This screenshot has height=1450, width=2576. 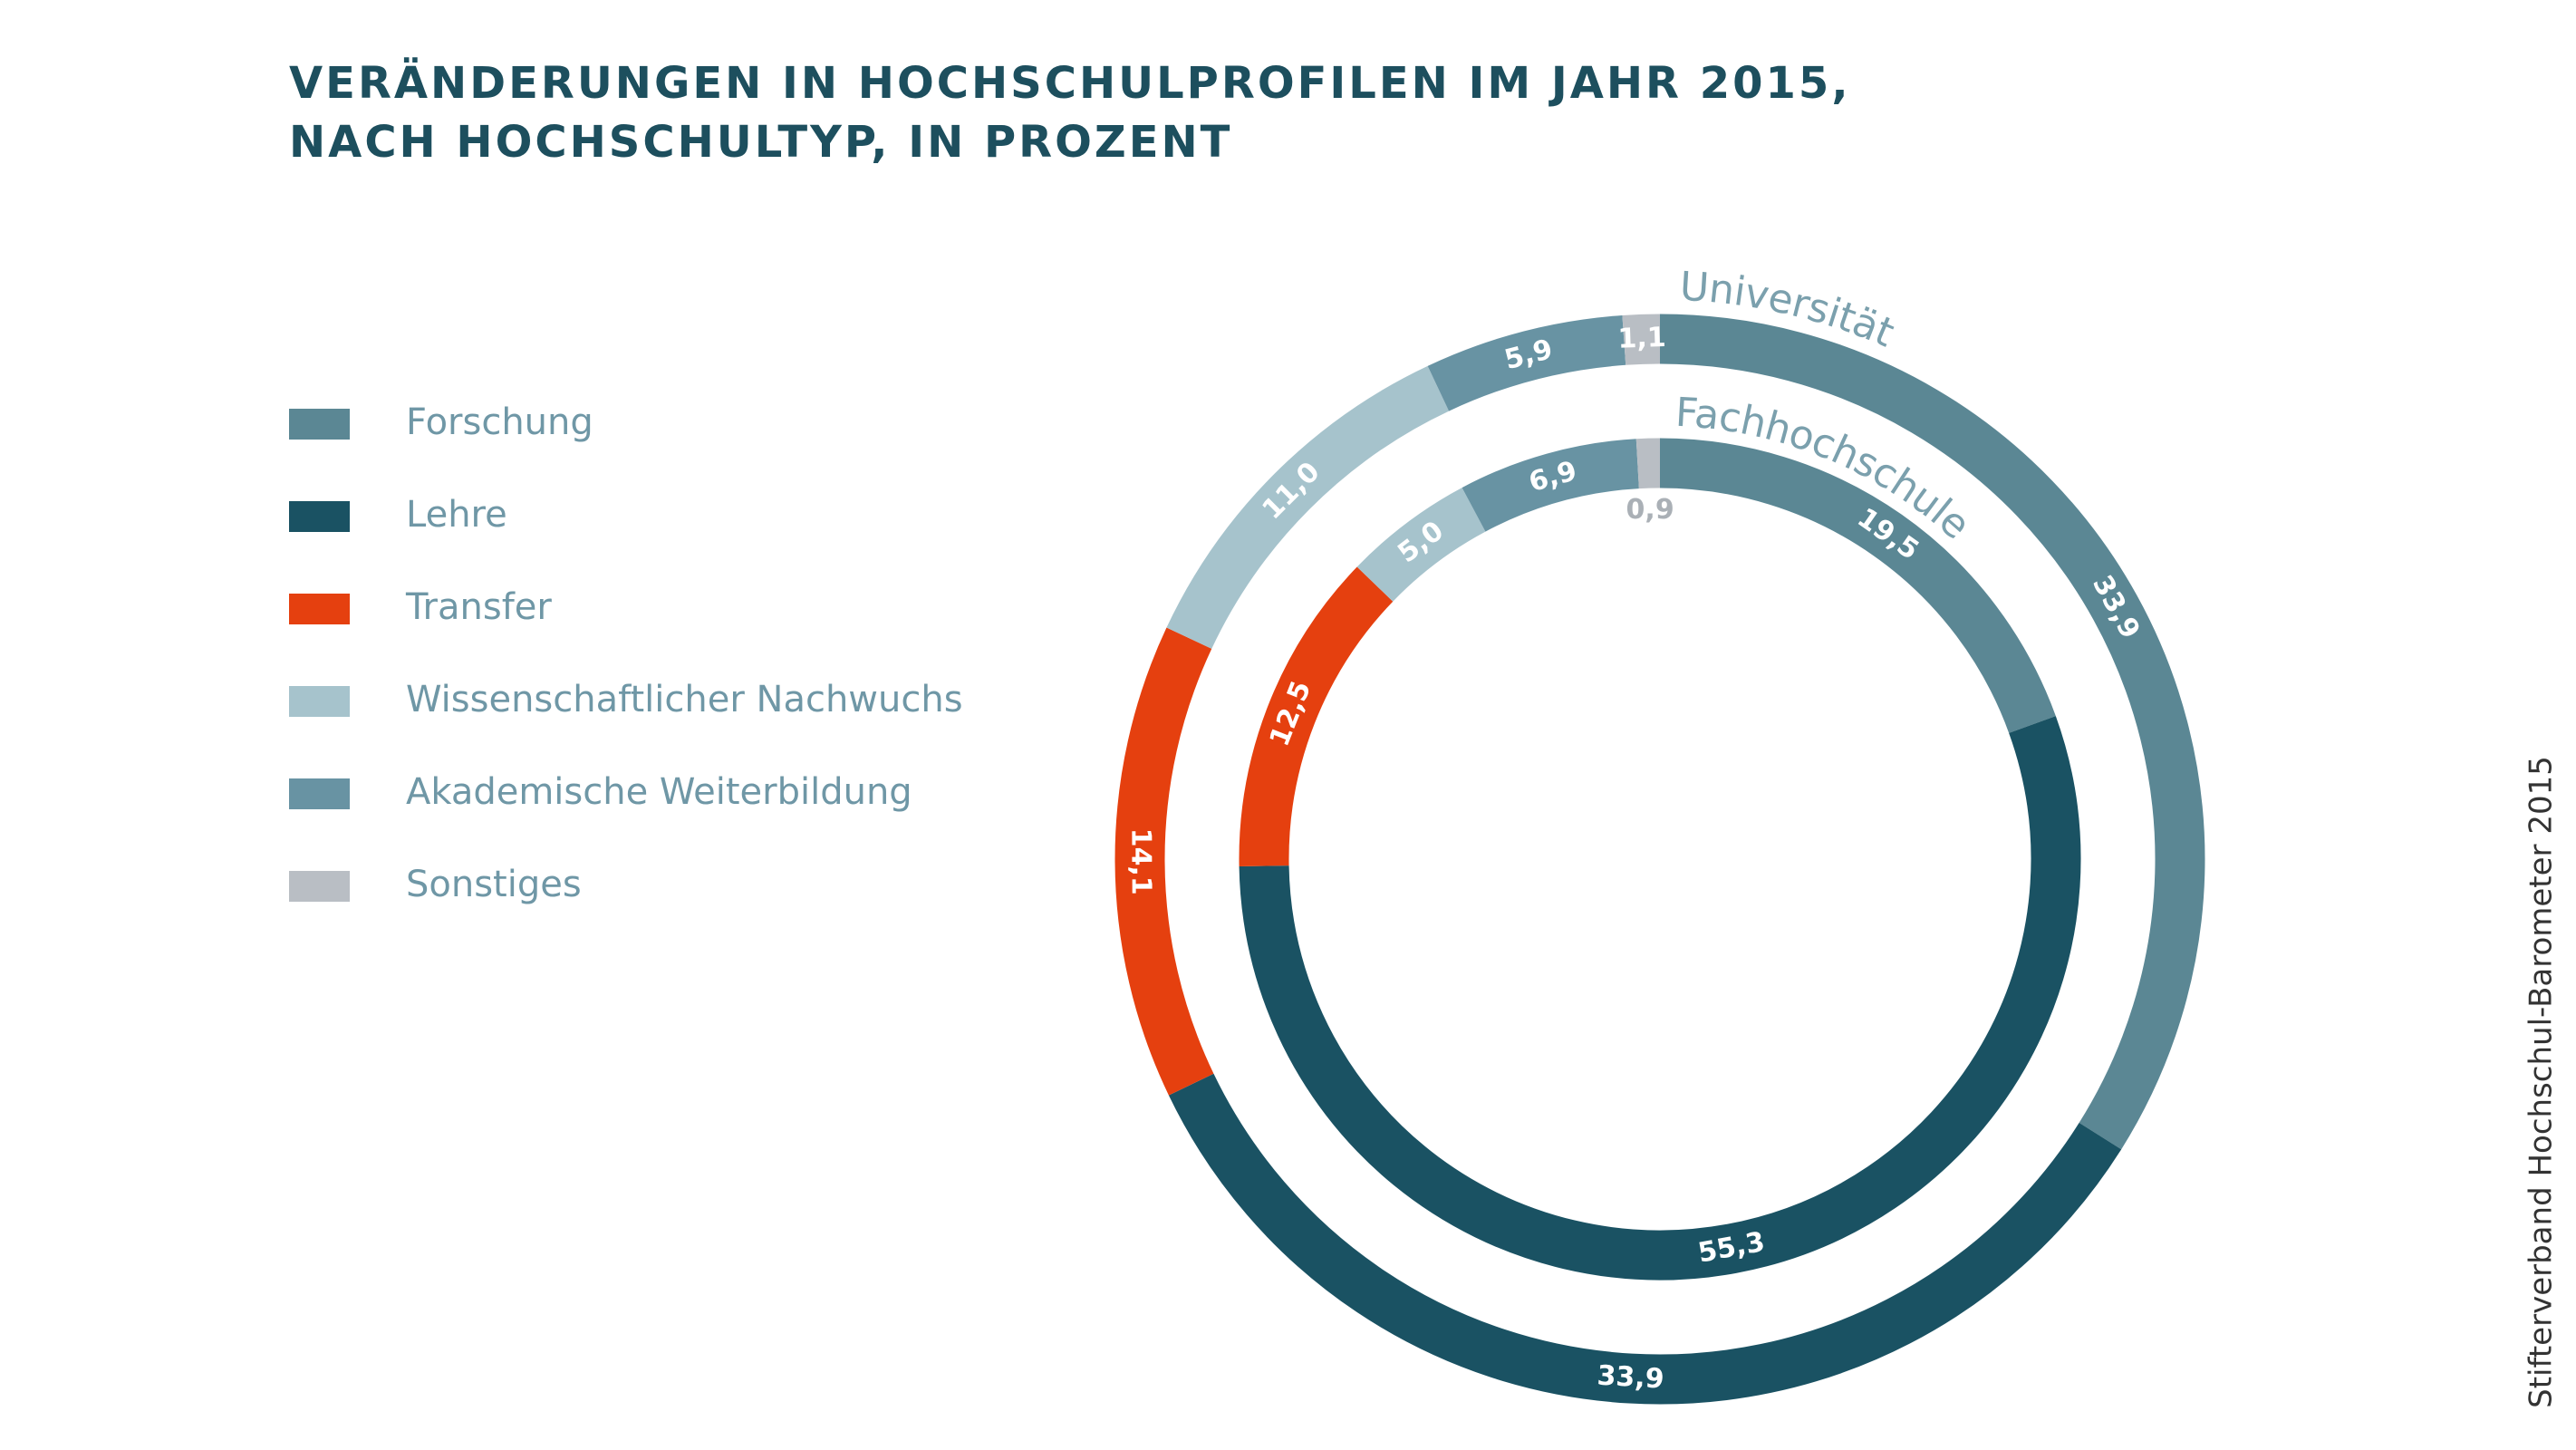 What do you see at coordinates (1140, 861) in the screenshot?
I see `value-label: 14,1` at bounding box center [1140, 861].